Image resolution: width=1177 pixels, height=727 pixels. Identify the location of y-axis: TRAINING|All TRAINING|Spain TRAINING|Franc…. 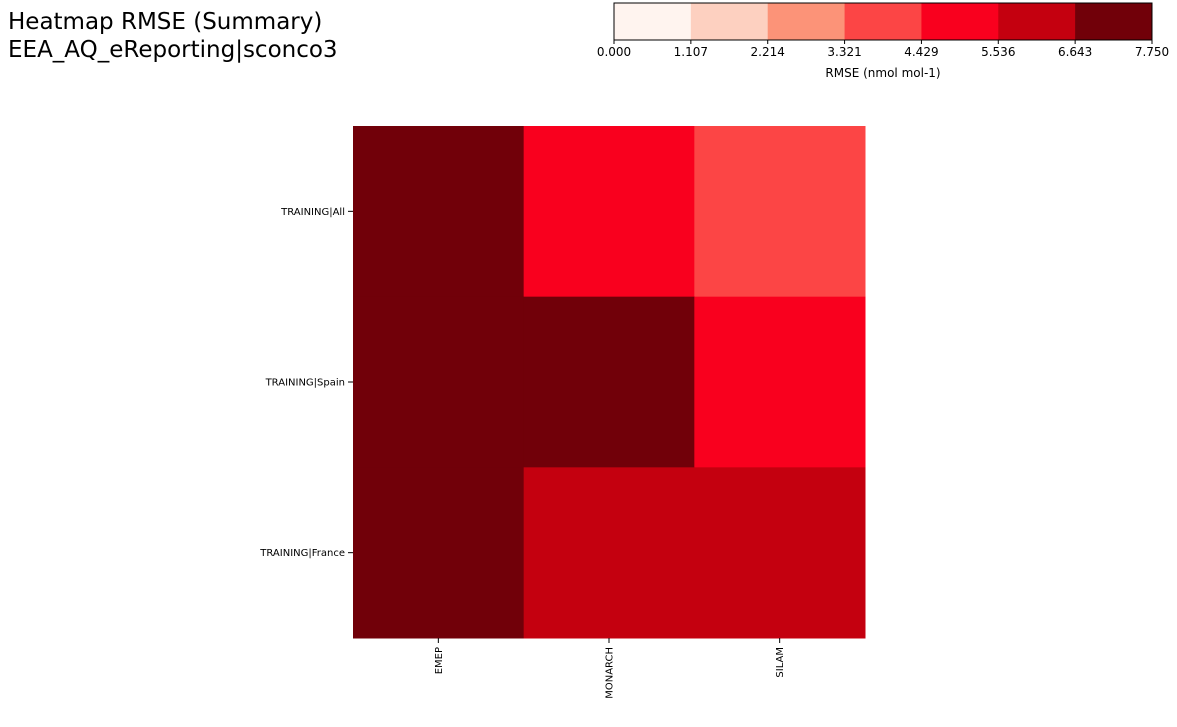
(306, 383).